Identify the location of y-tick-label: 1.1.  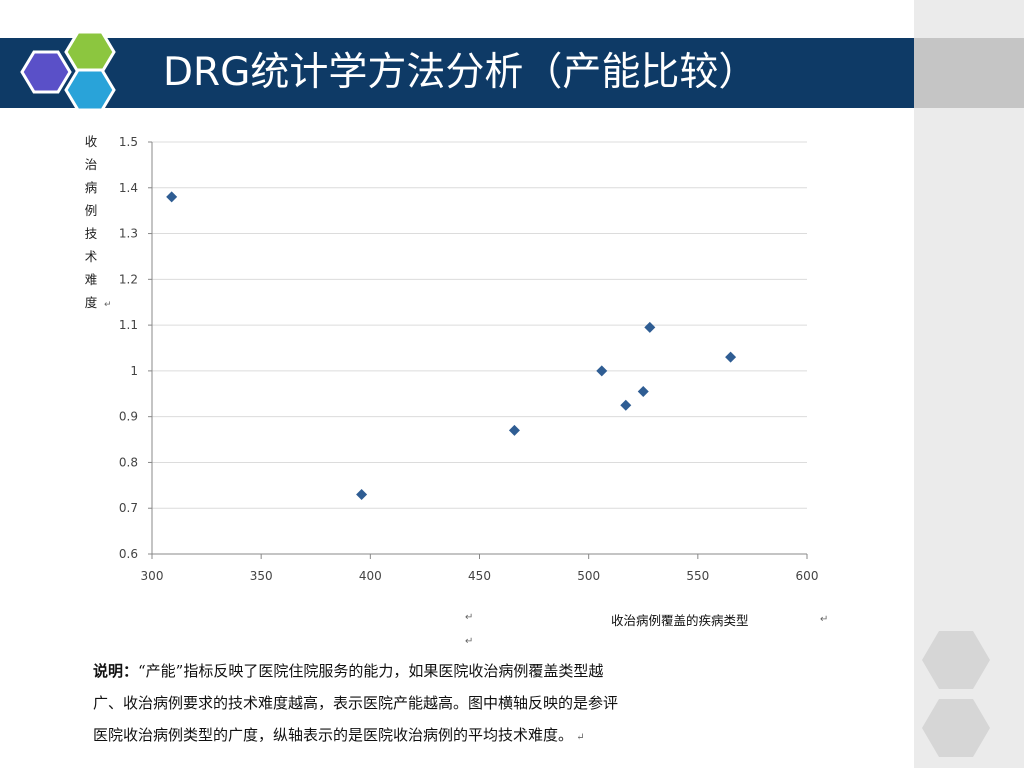
(128, 325).